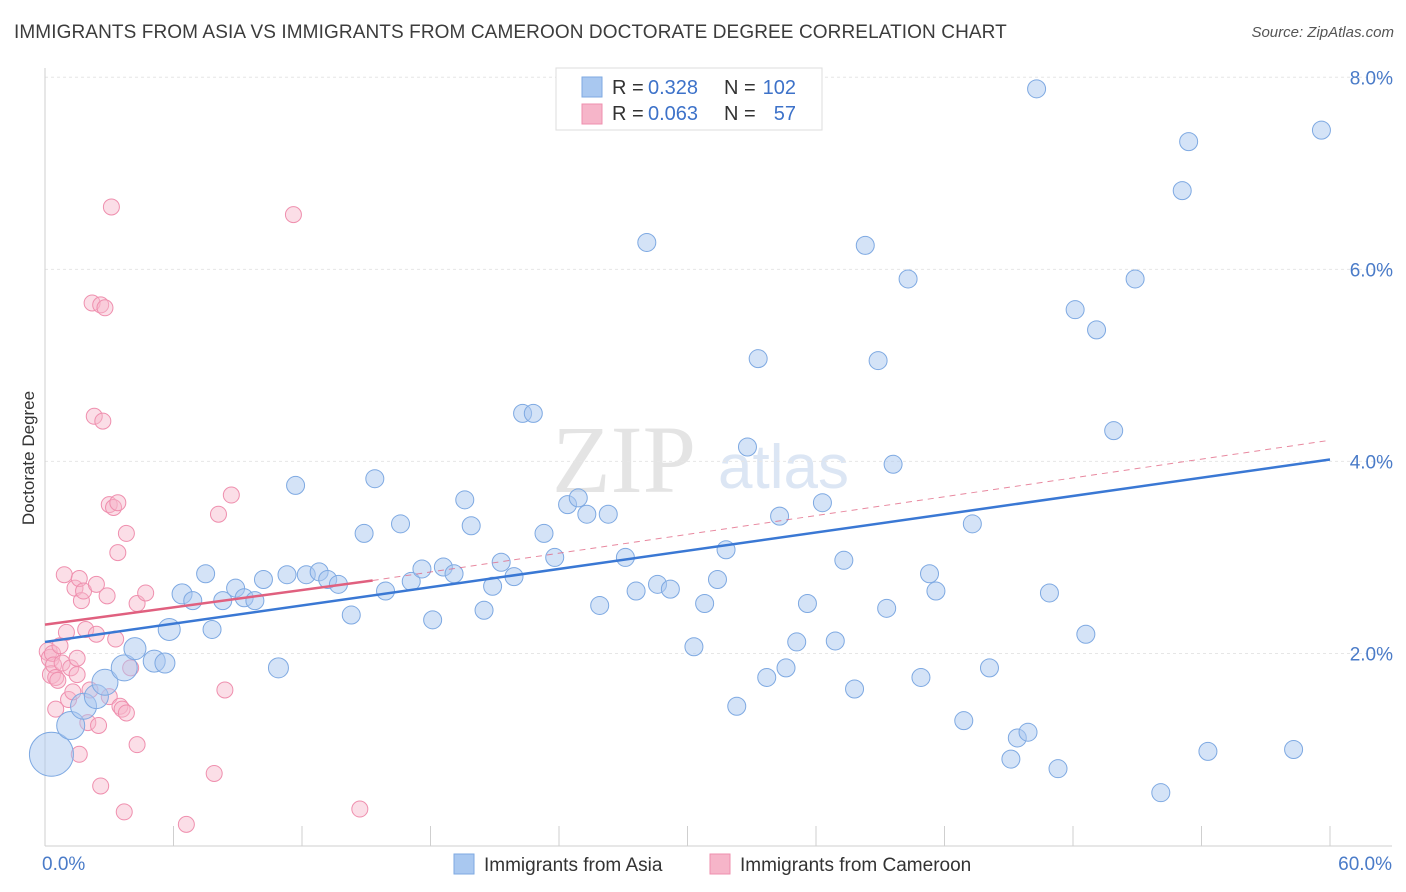 The image size is (1406, 892). I want to click on x-tick-label-min: 0.0%, so click(63, 864).